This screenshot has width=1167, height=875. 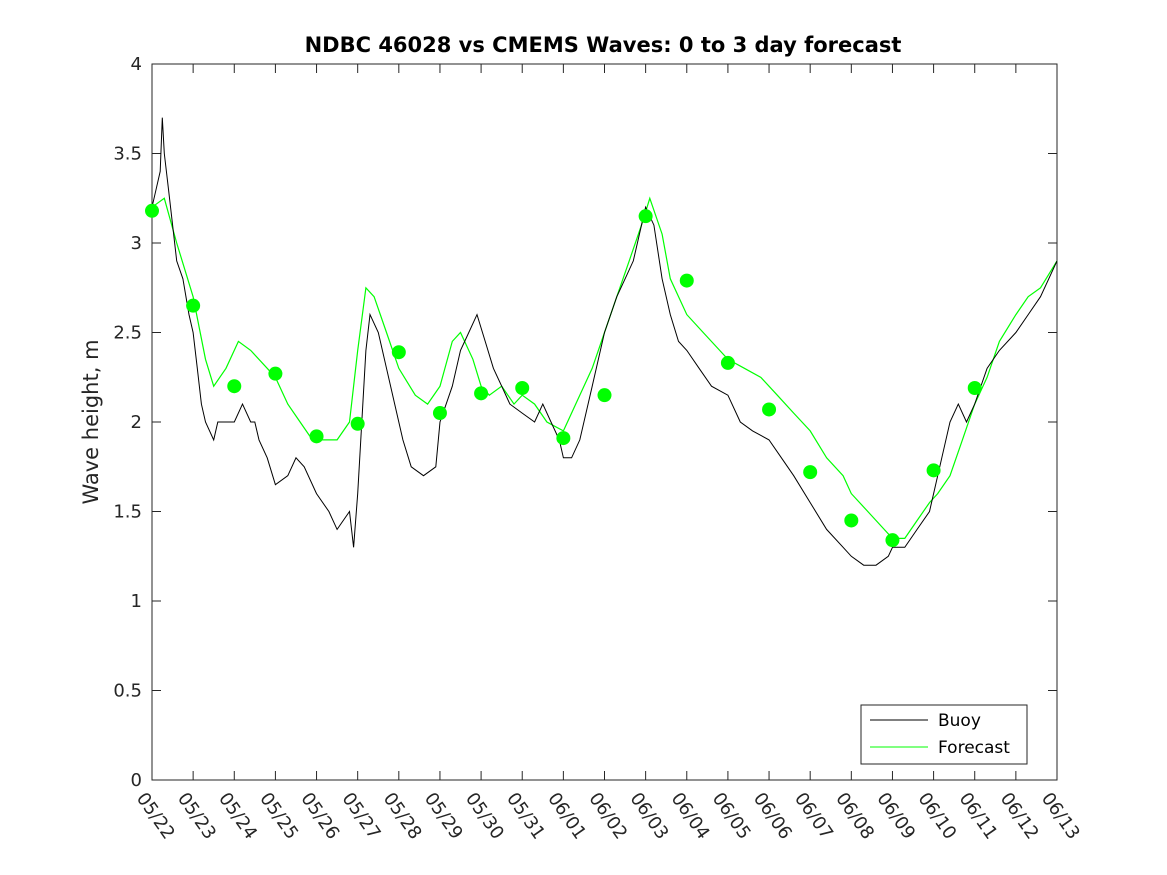 I want to click on x-tick-label: 06/06, so click(x=772, y=816).